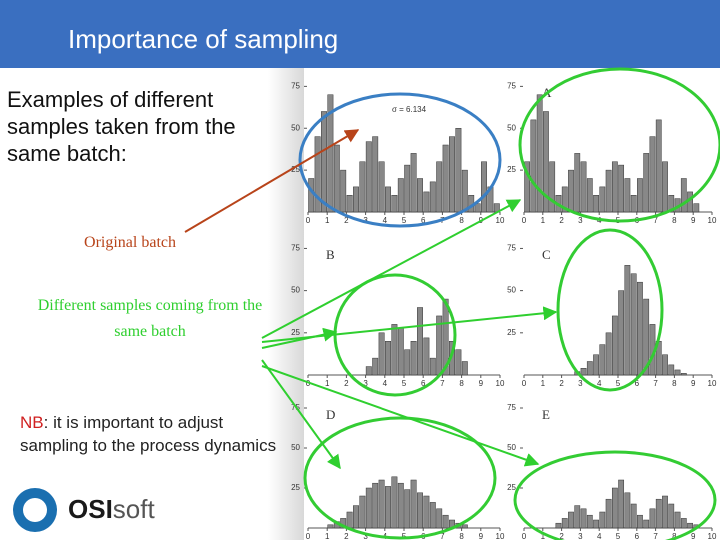  Describe the element at coordinates (655, 220) in the screenshot. I see `x-tick-label: 7` at that location.